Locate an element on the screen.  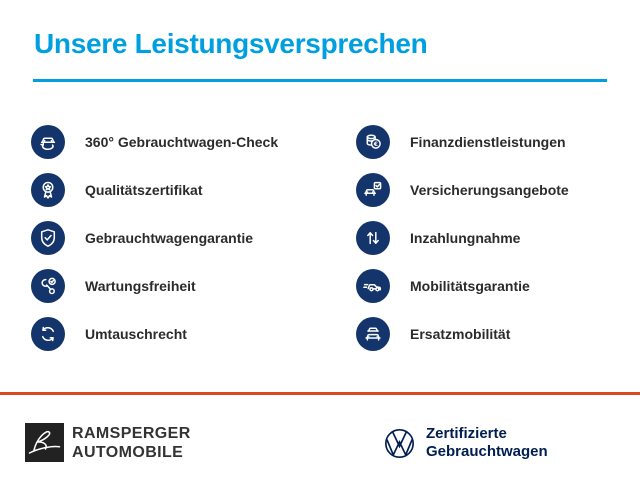
promise-row: Qualitätszertifikat is located at coordinates (154, 190).